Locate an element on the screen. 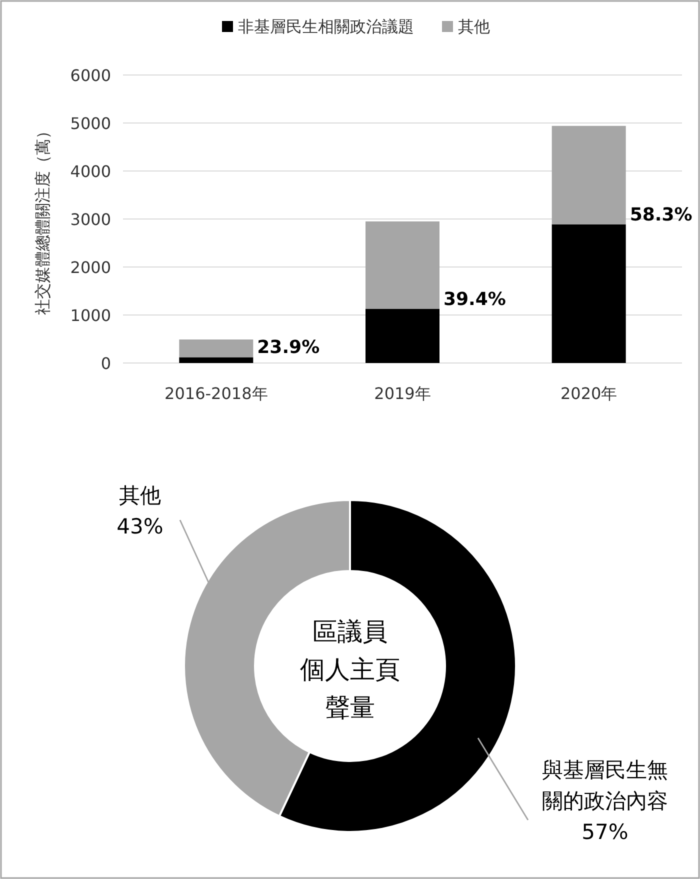  slice-label: 與基層民生無關的政治內容 is located at coordinates (605, 785).